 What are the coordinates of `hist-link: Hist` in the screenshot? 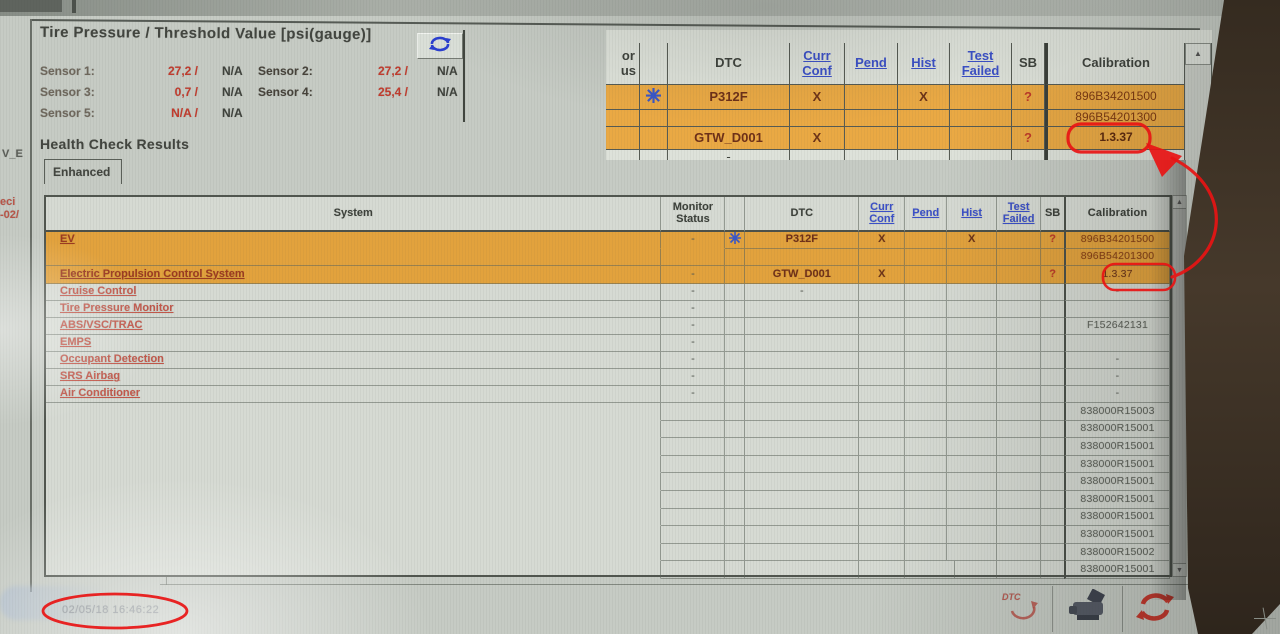 It's located at (972, 212).